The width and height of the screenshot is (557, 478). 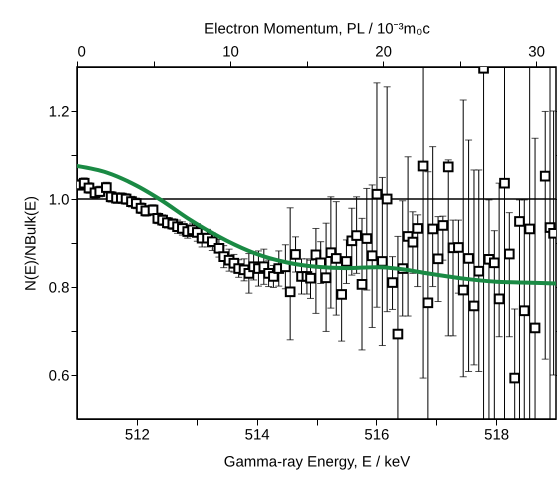 What do you see at coordinates (31, 244) in the screenshot?
I see `y-axis-title: N(E)/NBulk(E)` at bounding box center [31, 244].